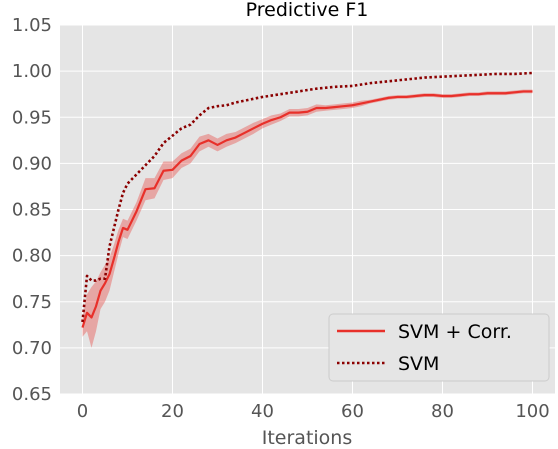 The width and height of the screenshot is (558, 449). What do you see at coordinates (32, 117) in the screenshot?
I see `y-tick-label: 0.95` at bounding box center [32, 117].